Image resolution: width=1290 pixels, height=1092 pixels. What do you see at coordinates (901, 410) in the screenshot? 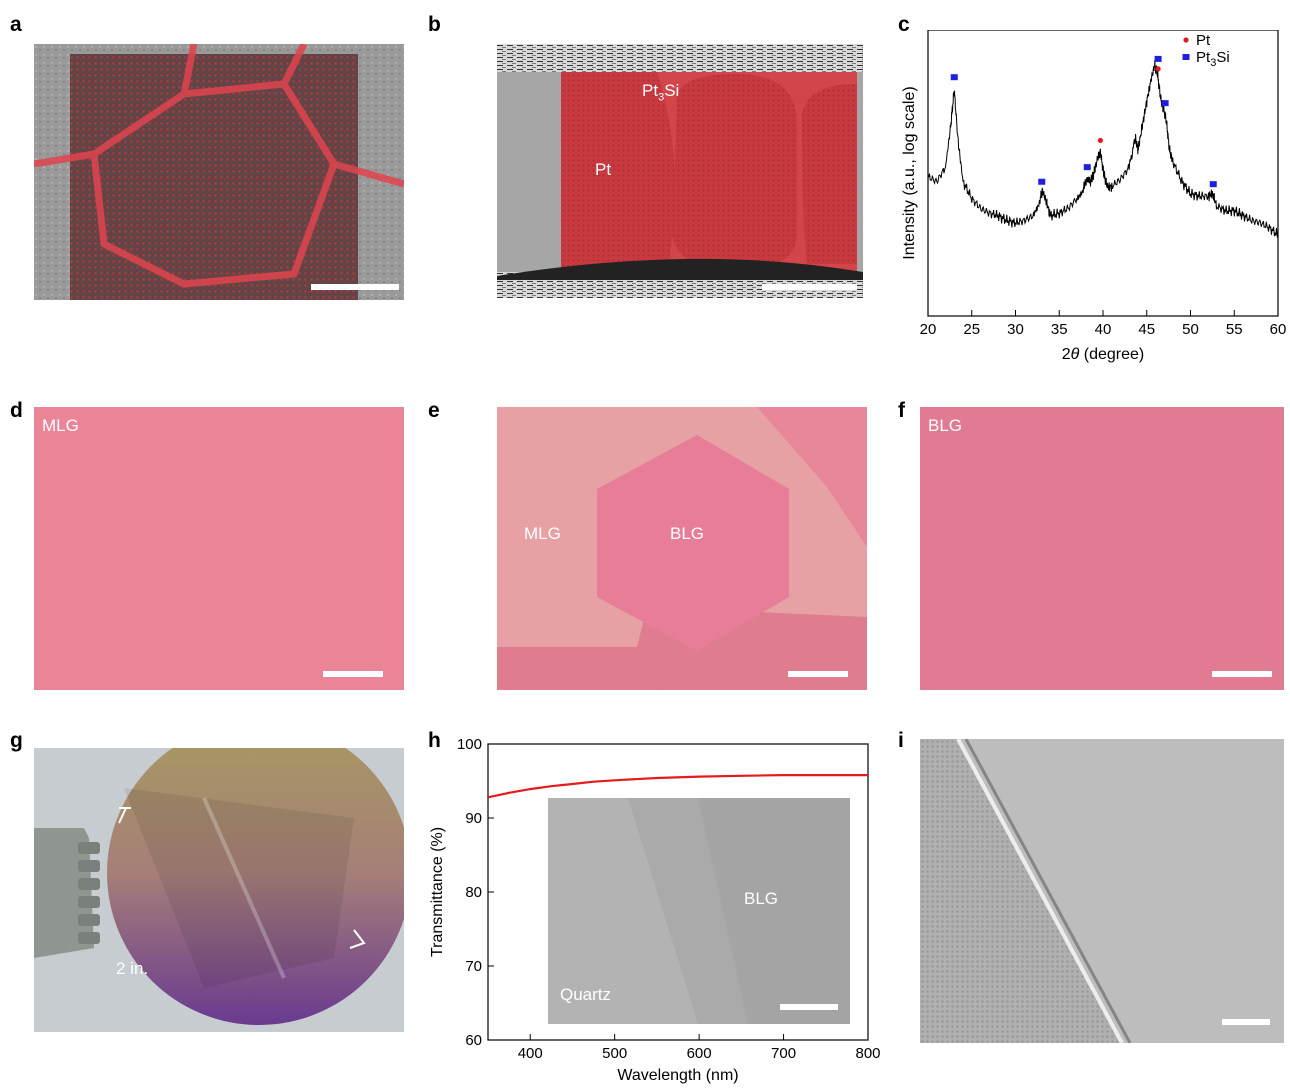
I see `panel-label-f: f` at bounding box center [901, 410].